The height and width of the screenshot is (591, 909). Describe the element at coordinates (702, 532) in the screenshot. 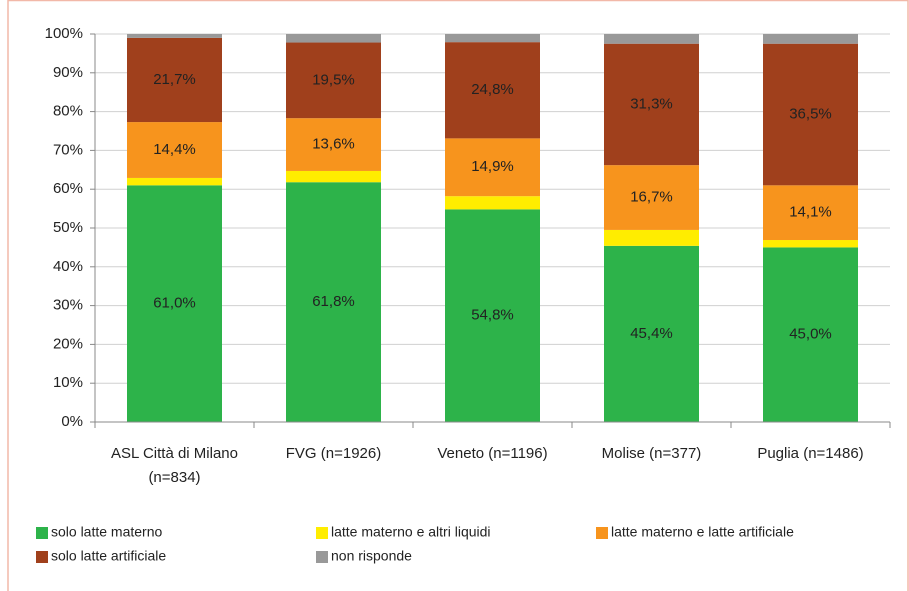

I see `legend-label: latte materno e latte artificiale` at that location.